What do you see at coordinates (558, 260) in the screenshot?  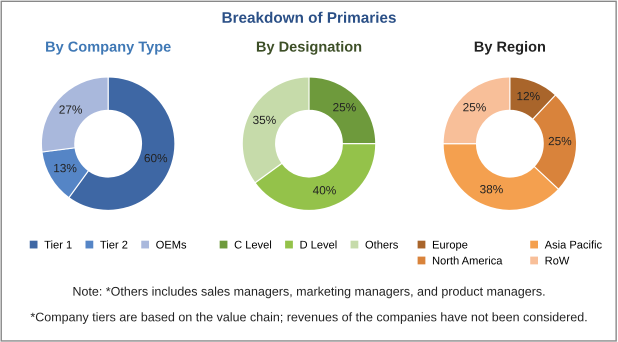 I see `legend-label: RoW` at bounding box center [558, 260].